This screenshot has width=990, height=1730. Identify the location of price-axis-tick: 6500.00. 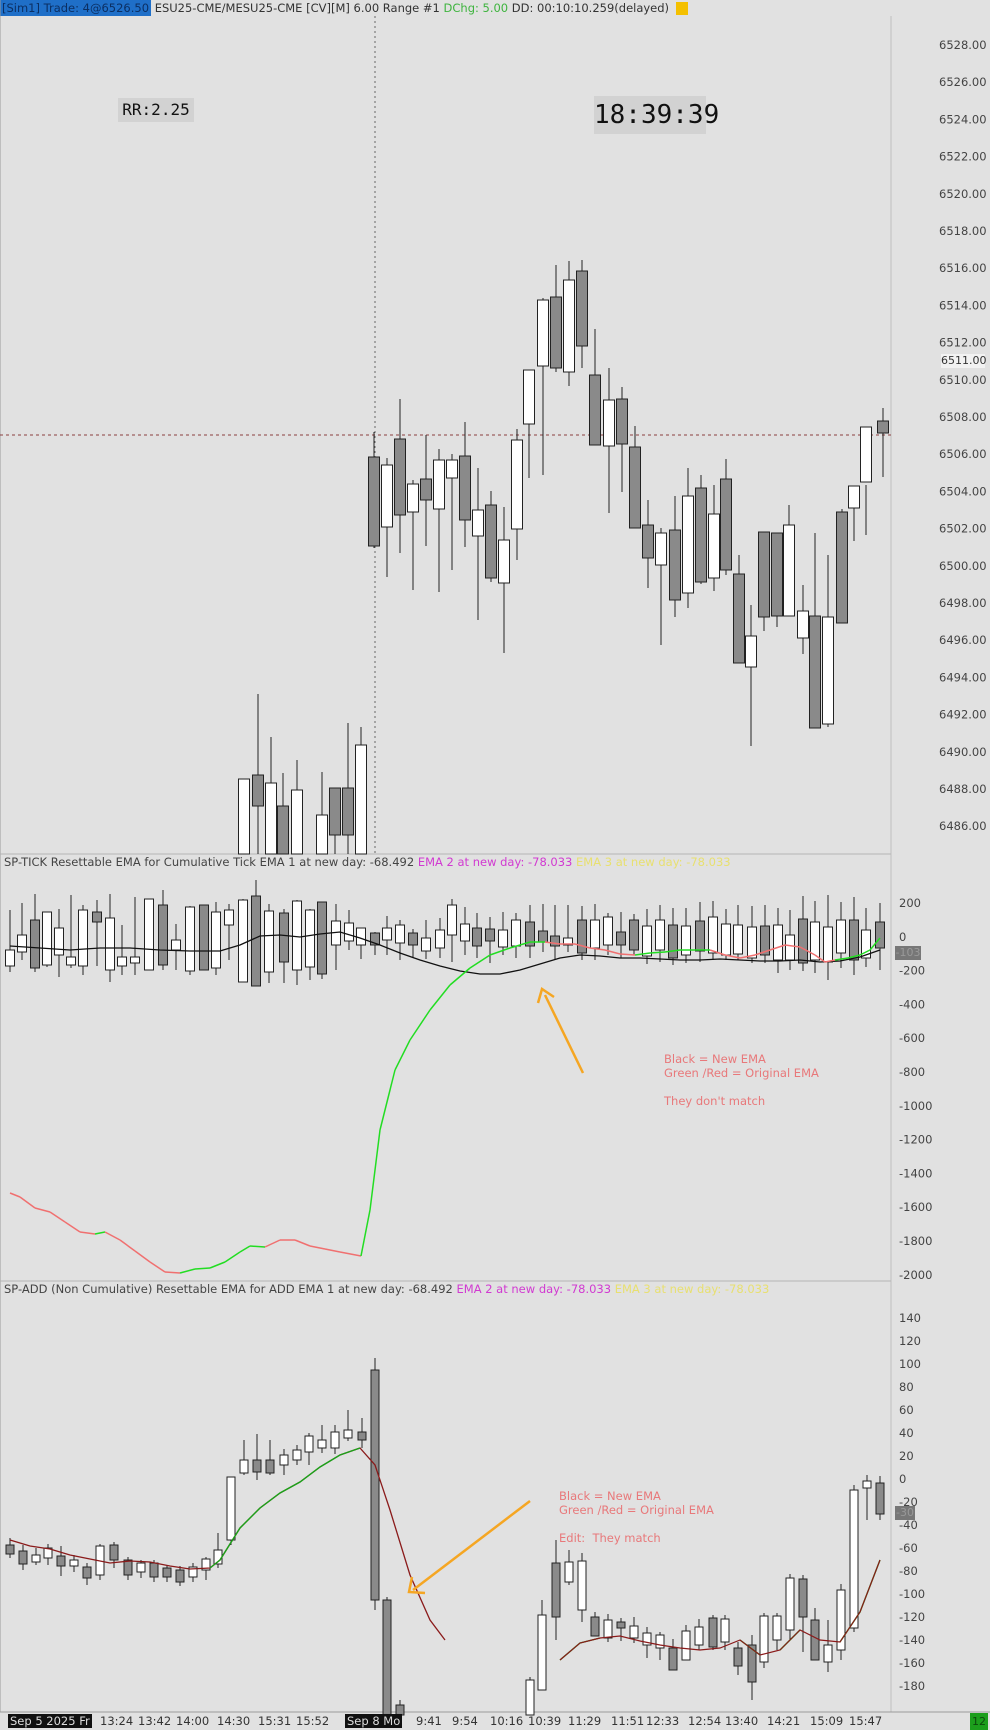
(963, 566).